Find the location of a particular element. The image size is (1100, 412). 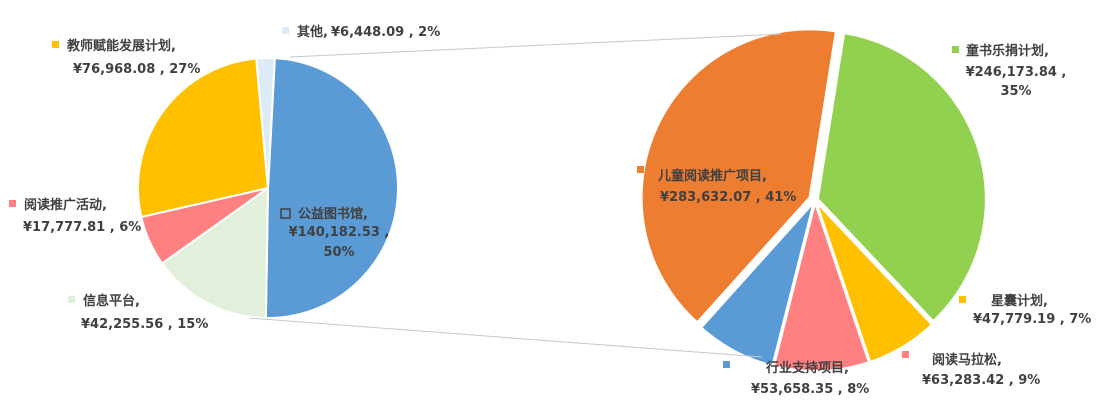

label-group-other: 其他, ¥6,448.09 , 2% is located at coordinates (361, 32).